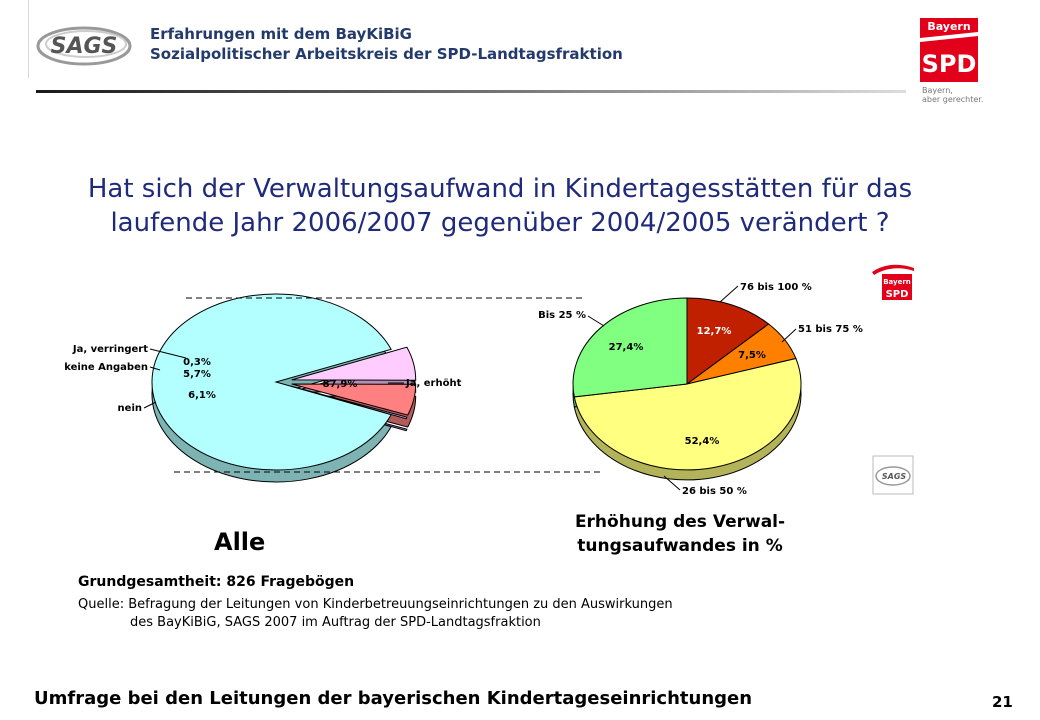 Image resolution: width=1040 pixels, height=720 pixels. What do you see at coordinates (680, 534) in the screenshot?
I see `chart2-title: Erhöhung des Verwal- tungsaufwandes in %` at bounding box center [680, 534].